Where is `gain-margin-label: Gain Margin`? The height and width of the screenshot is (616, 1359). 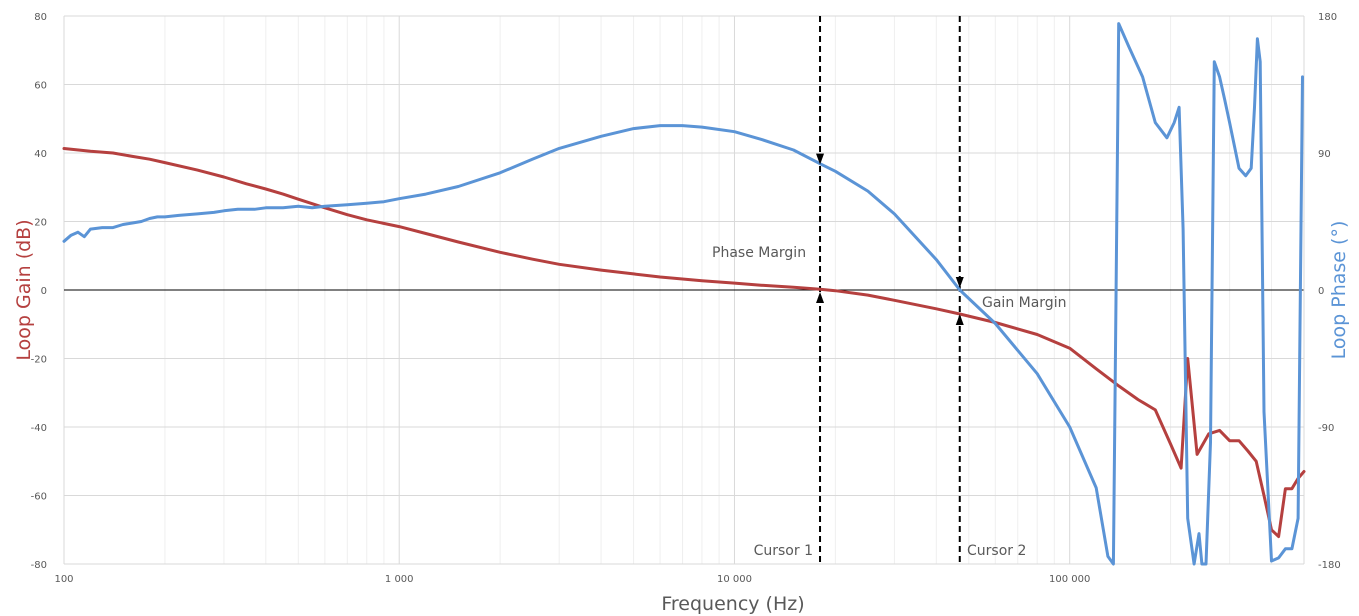 gain-margin-label: Gain Margin is located at coordinates (1024, 303).